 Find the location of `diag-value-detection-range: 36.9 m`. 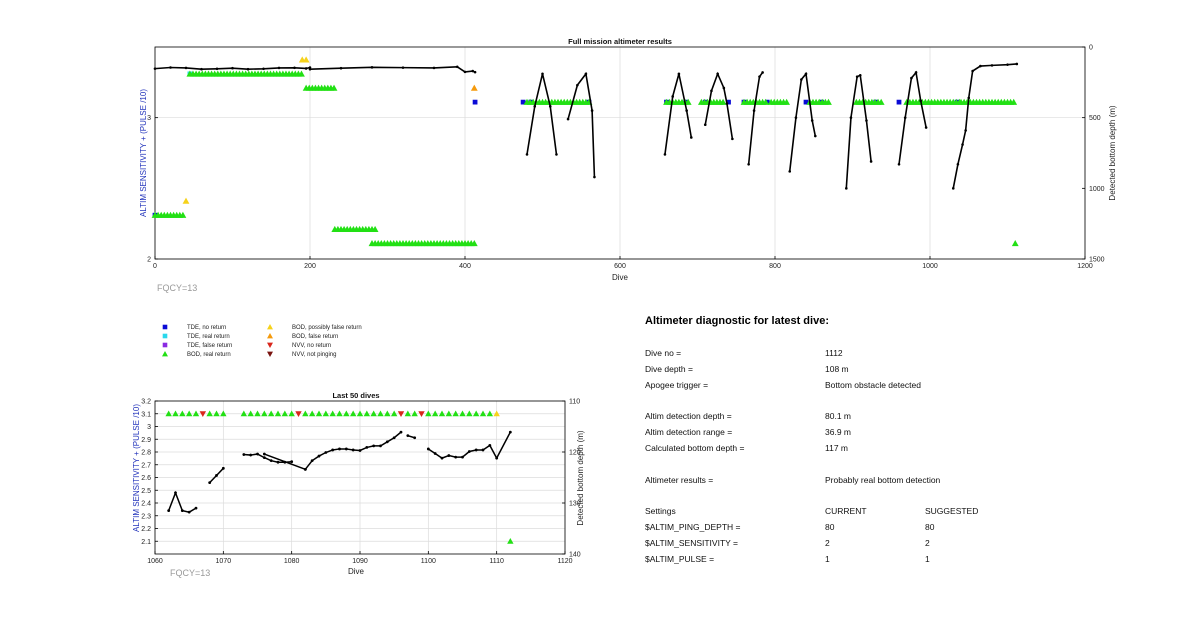

diag-value-detection-range: 36.9 m is located at coordinates (838, 432).